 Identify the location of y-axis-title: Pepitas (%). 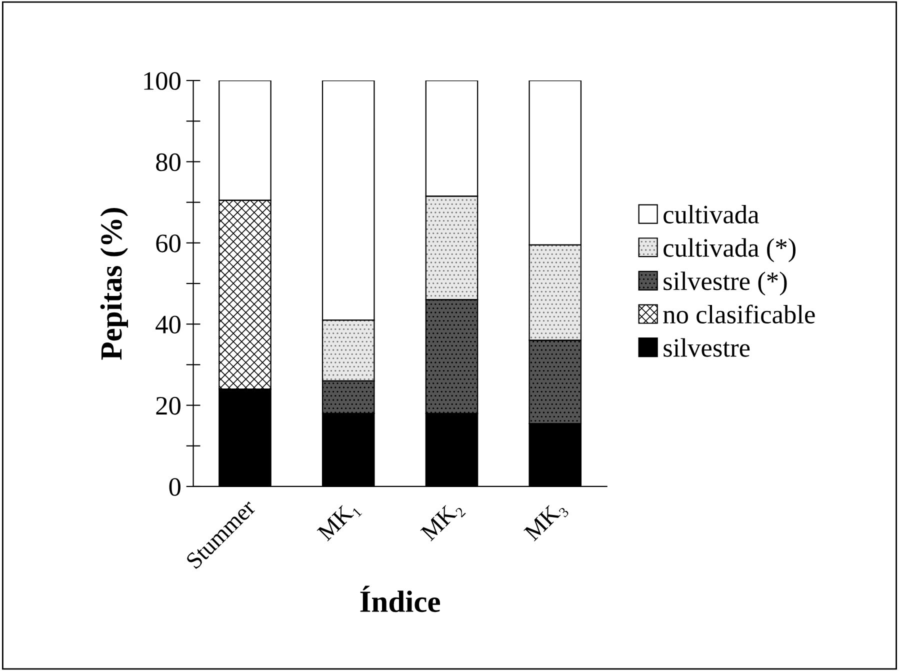
(114, 284).